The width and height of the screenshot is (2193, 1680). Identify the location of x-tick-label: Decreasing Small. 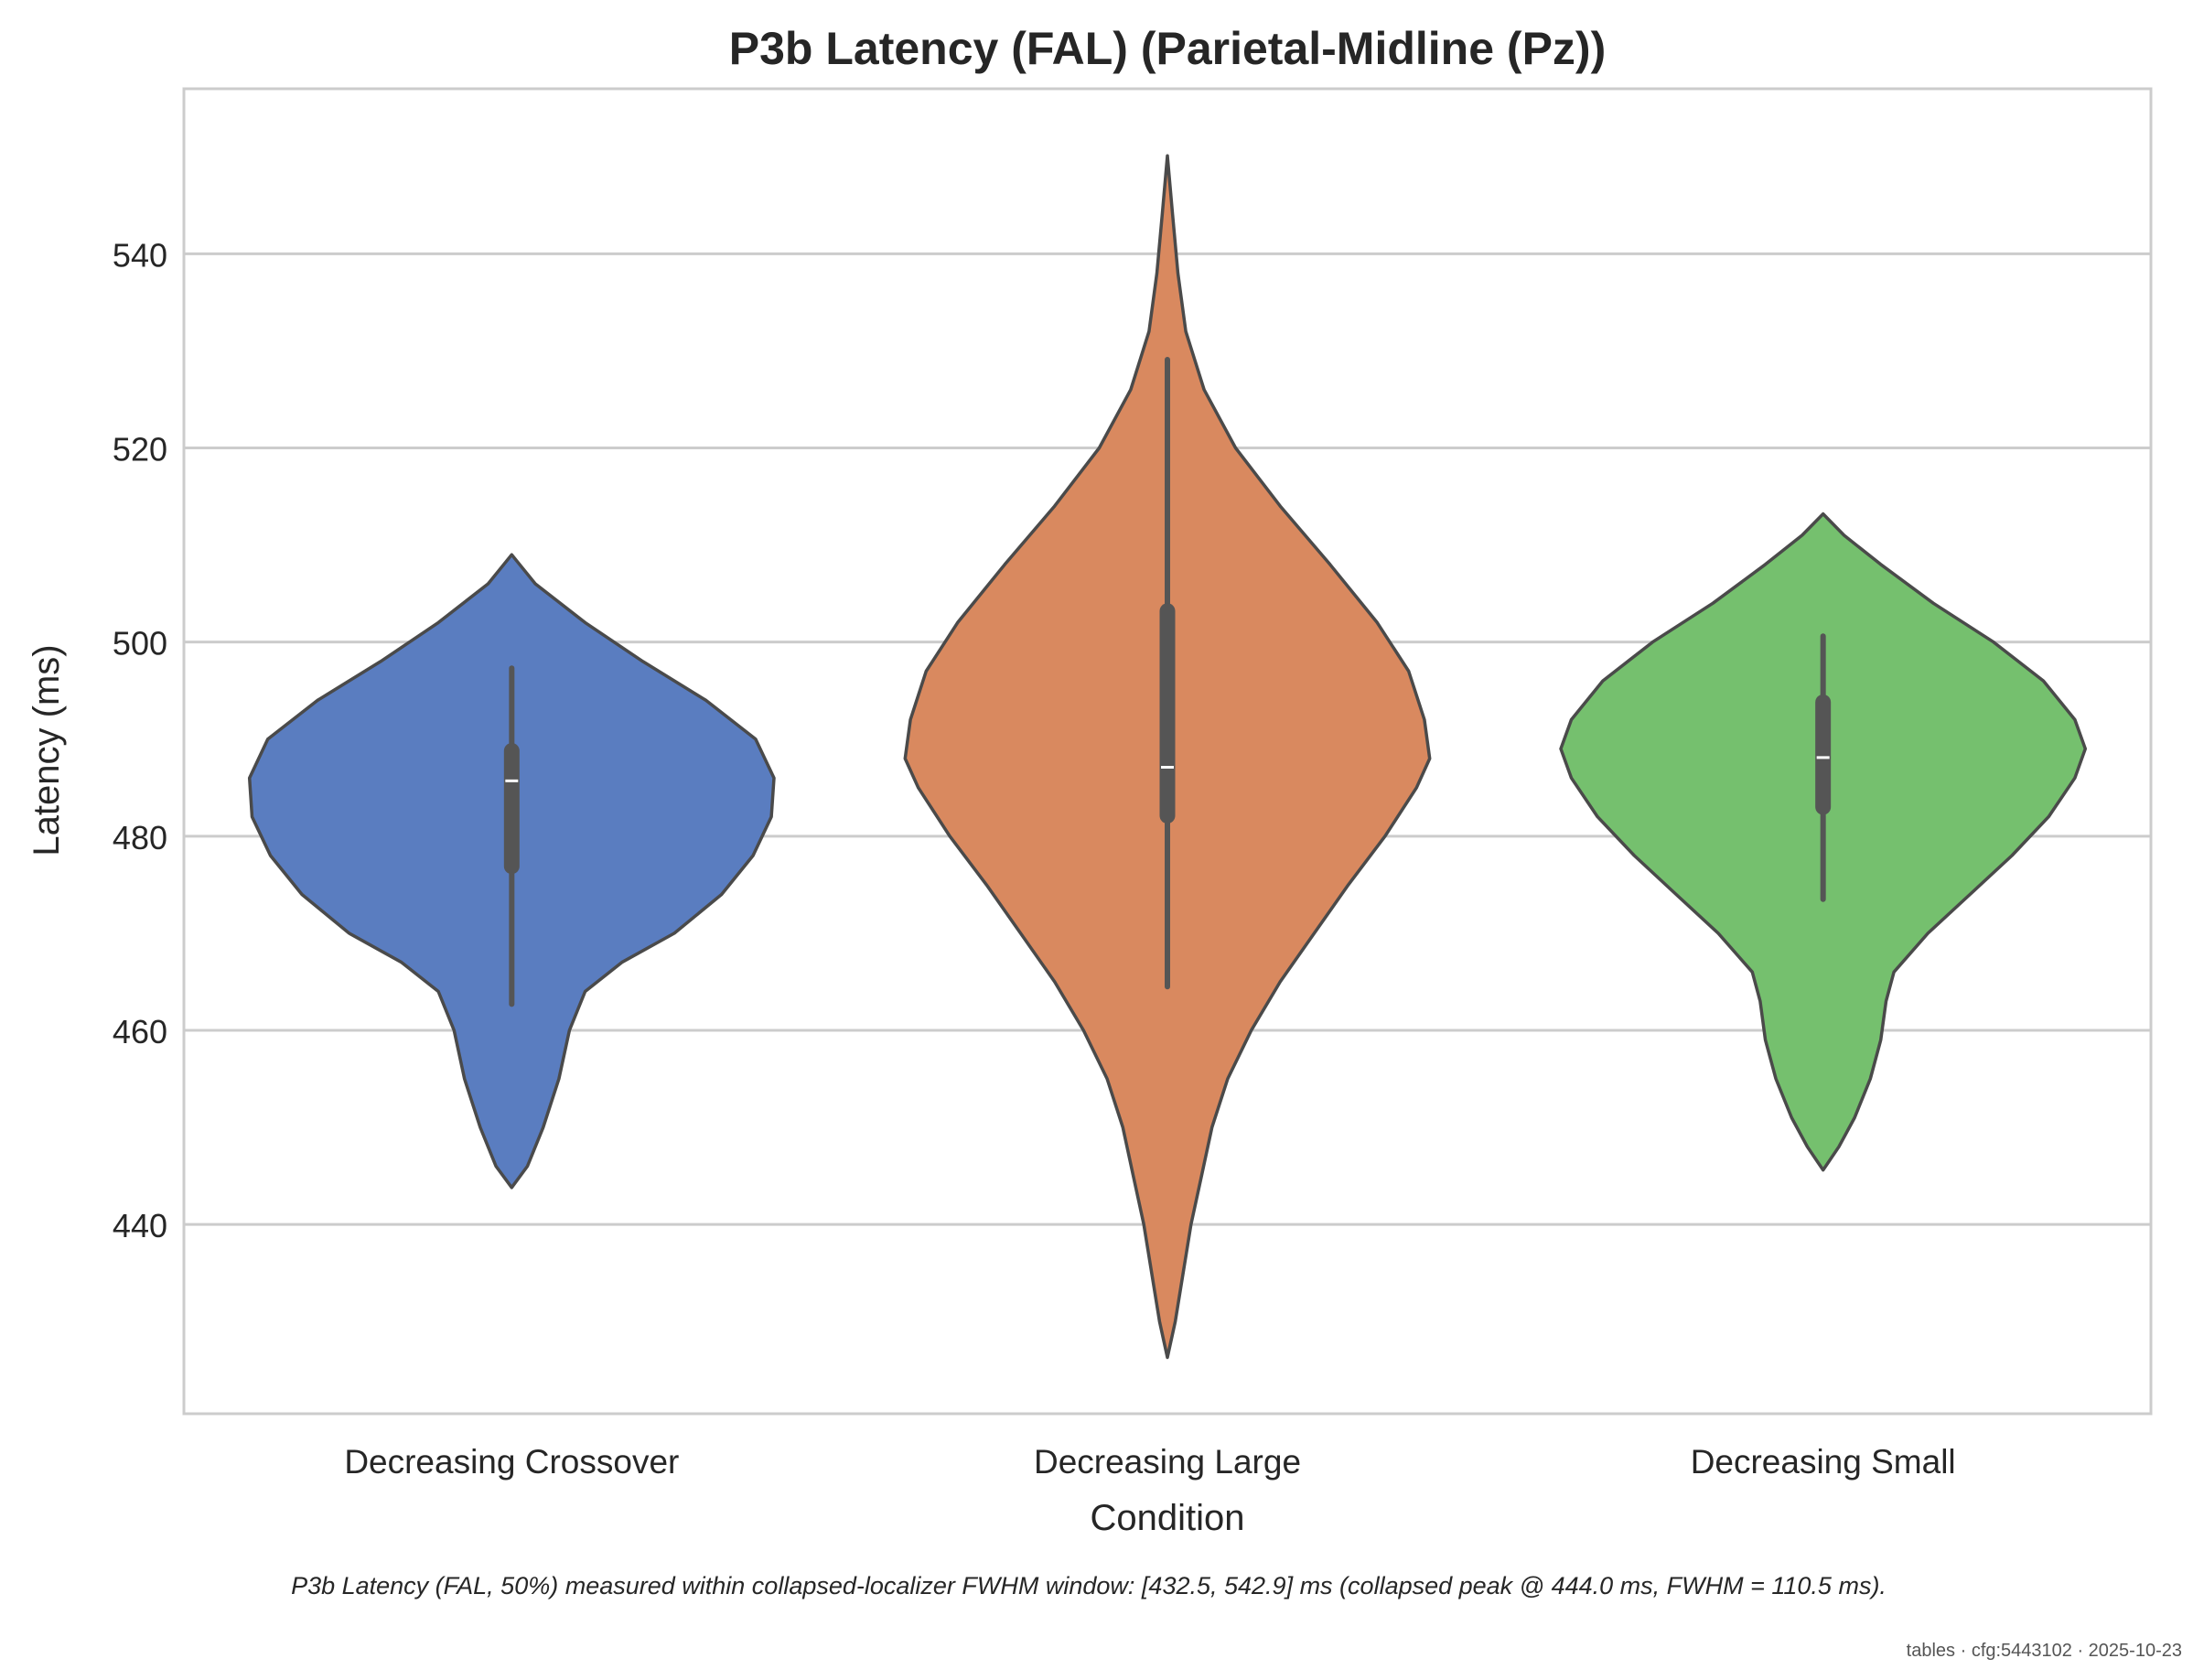
(1823, 1462).